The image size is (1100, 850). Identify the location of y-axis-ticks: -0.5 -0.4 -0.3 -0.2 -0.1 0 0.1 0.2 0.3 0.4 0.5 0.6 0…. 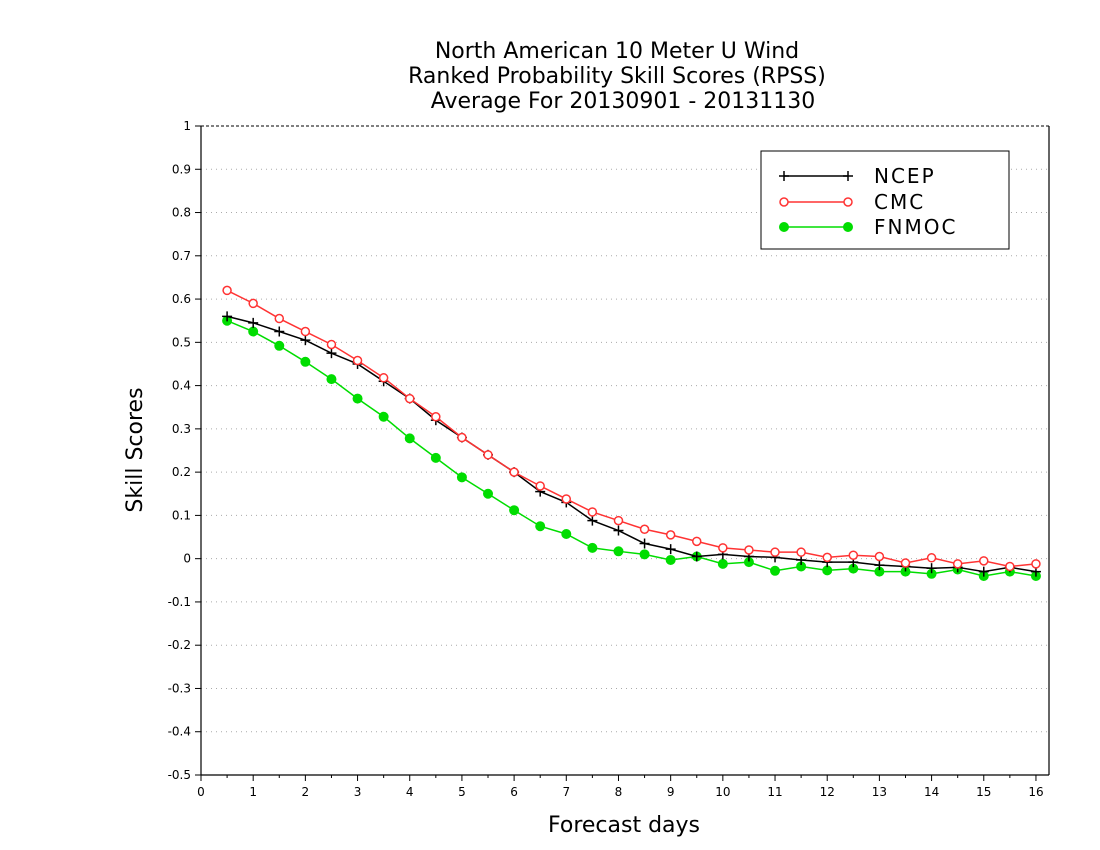
(184, 450).